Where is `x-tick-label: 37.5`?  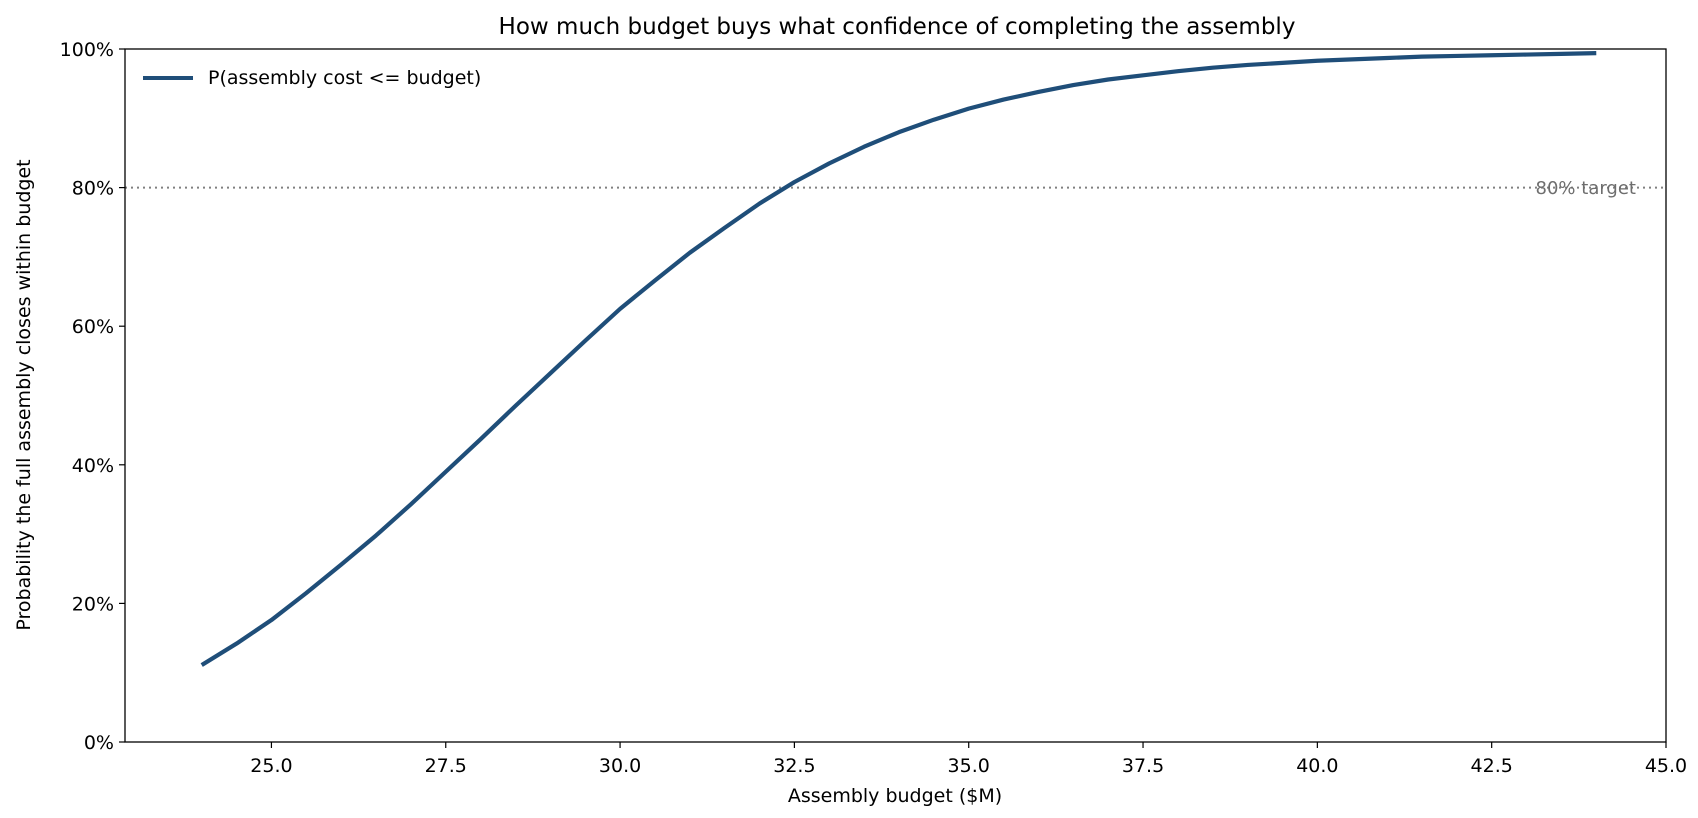
x-tick-label: 37.5 is located at coordinates (1143, 766).